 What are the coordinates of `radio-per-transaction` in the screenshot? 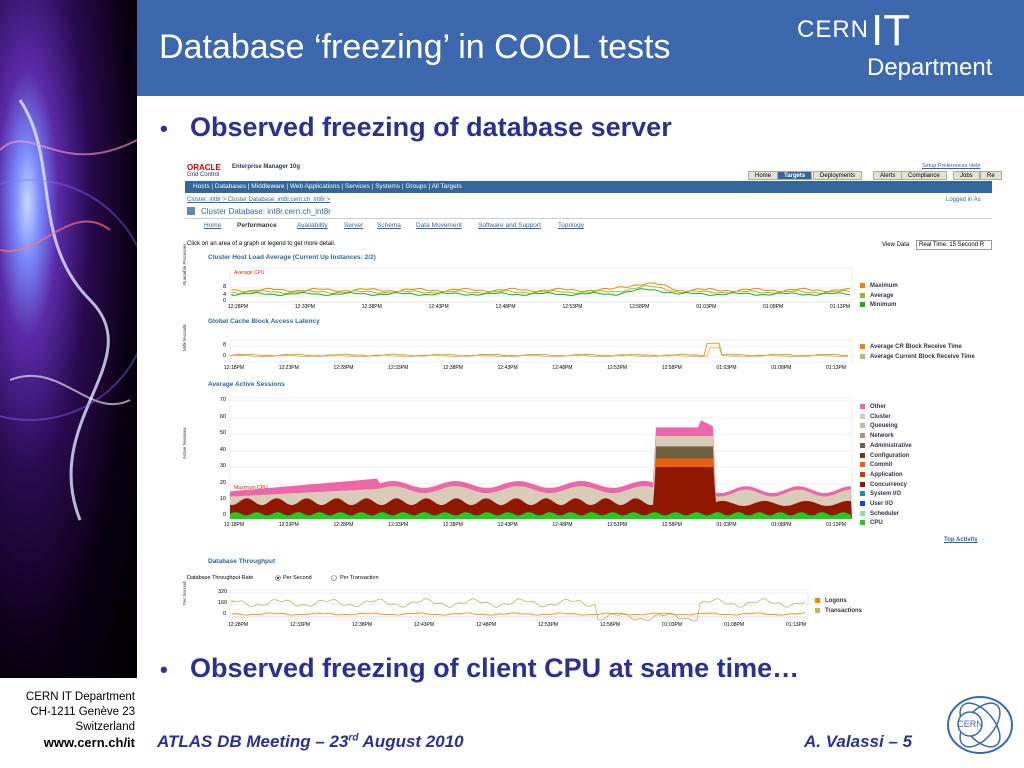 It's located at (334, 578).